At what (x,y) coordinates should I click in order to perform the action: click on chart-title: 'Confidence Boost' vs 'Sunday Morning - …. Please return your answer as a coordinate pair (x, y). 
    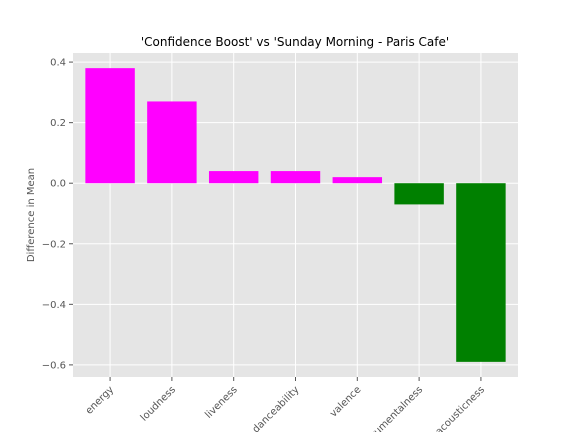
    Looking at the image, I should click on (295, 42).